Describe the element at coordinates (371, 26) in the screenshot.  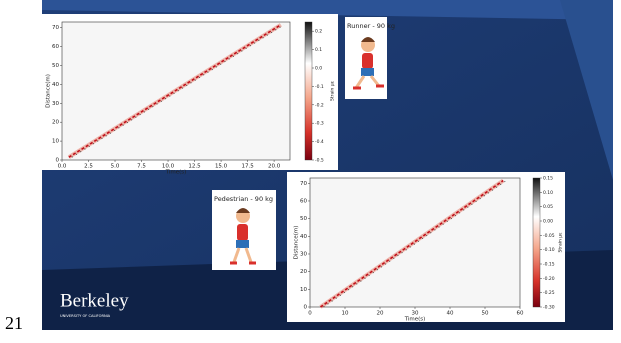
I see `card-title: Runner - 90 kg` at that location.